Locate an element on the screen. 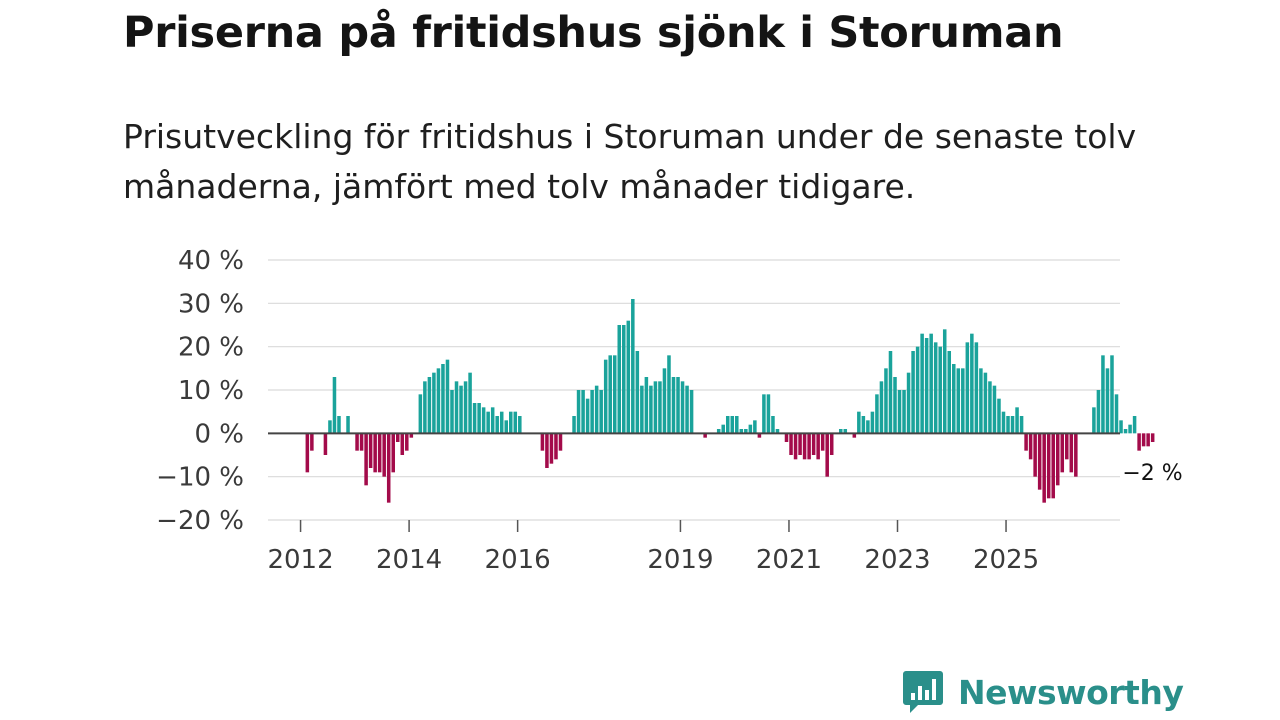 This screenshot has width=1280, height=720. newsworthy-logo-icon is located at coordinates (923, 692).